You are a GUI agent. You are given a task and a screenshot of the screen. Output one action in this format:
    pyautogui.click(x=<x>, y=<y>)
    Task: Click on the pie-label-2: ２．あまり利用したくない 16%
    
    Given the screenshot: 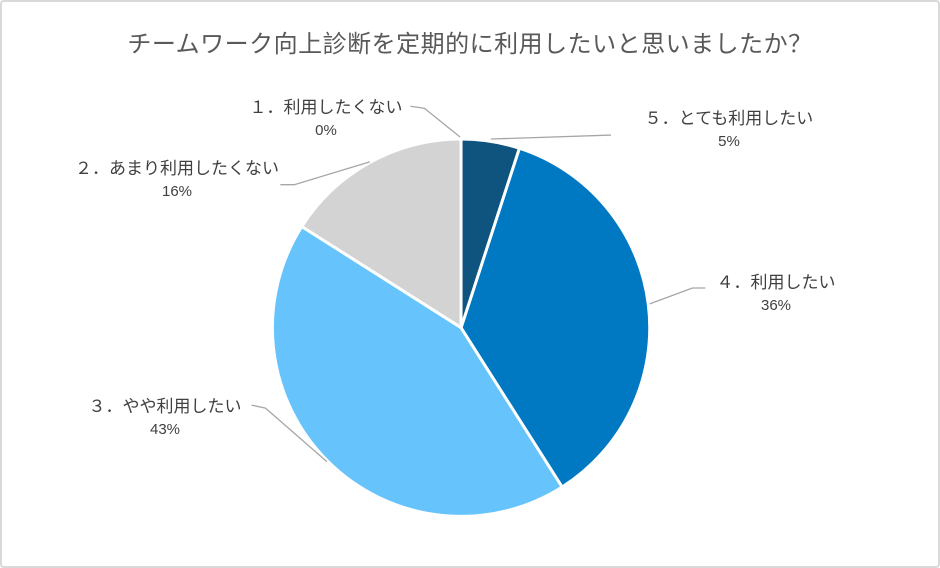 What is the action you would take?
    pyautogui.click(x=177, y=179)
    